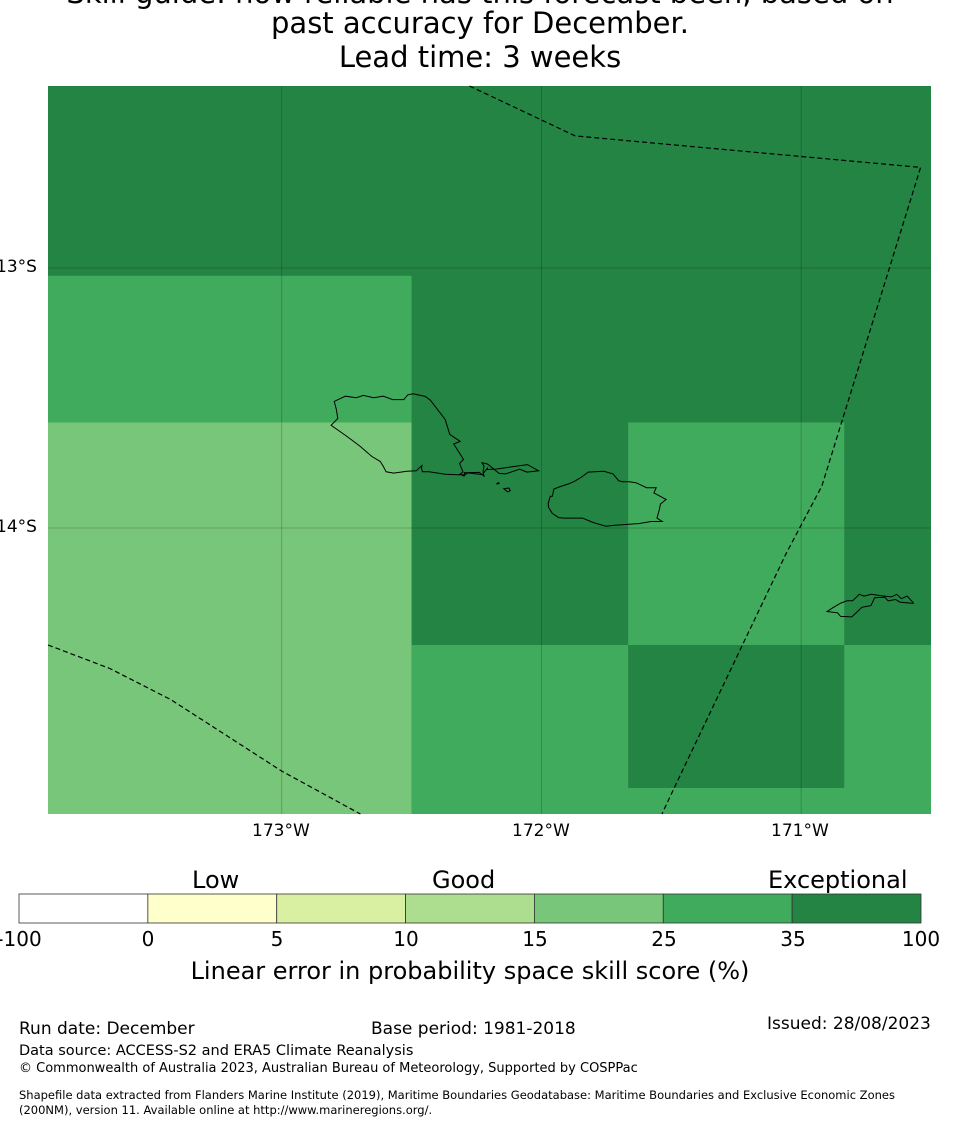  I want to click on base-period: Base period: 1981-2018, so click(473, 1029).